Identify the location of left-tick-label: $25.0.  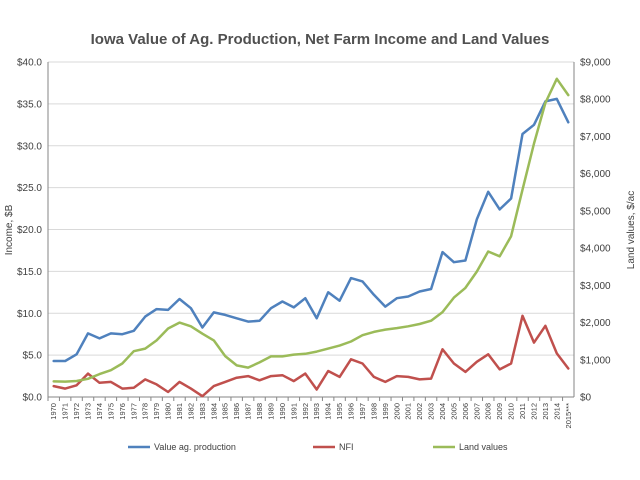
(29, 188).